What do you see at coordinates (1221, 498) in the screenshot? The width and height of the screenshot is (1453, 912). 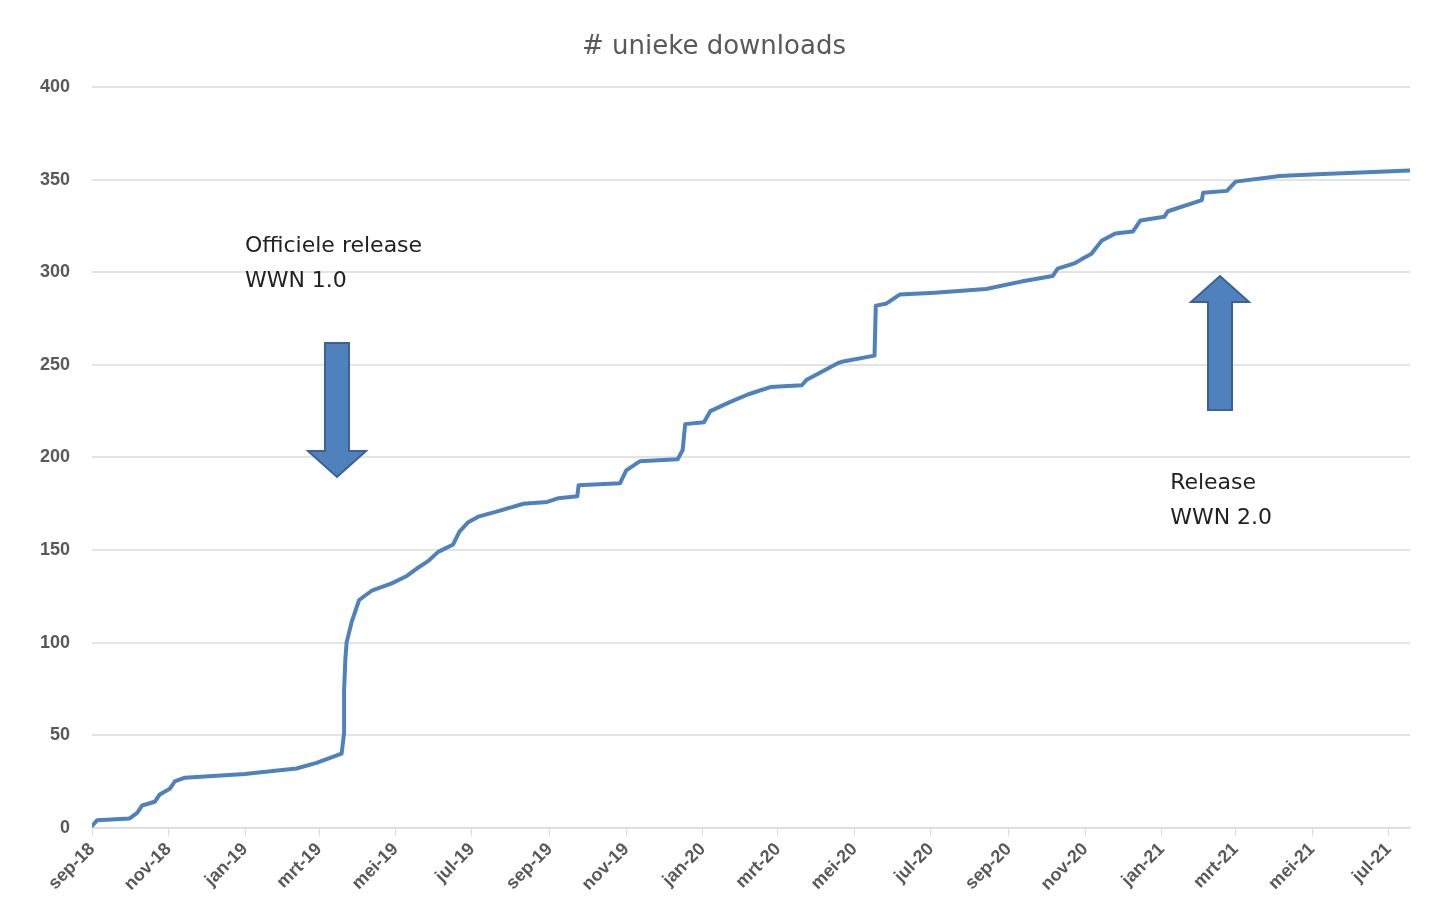 I see `annotation: Release WWN 2.0` at bounding box center [1221, 498].